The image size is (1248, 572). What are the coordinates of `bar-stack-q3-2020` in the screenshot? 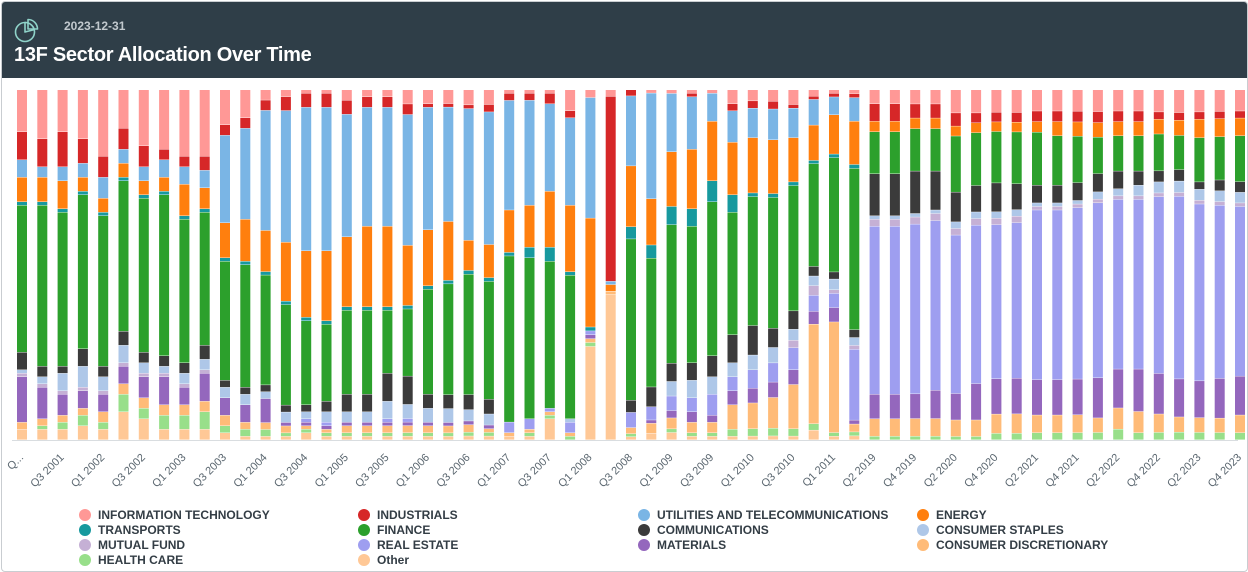 It's located at (996, 265).